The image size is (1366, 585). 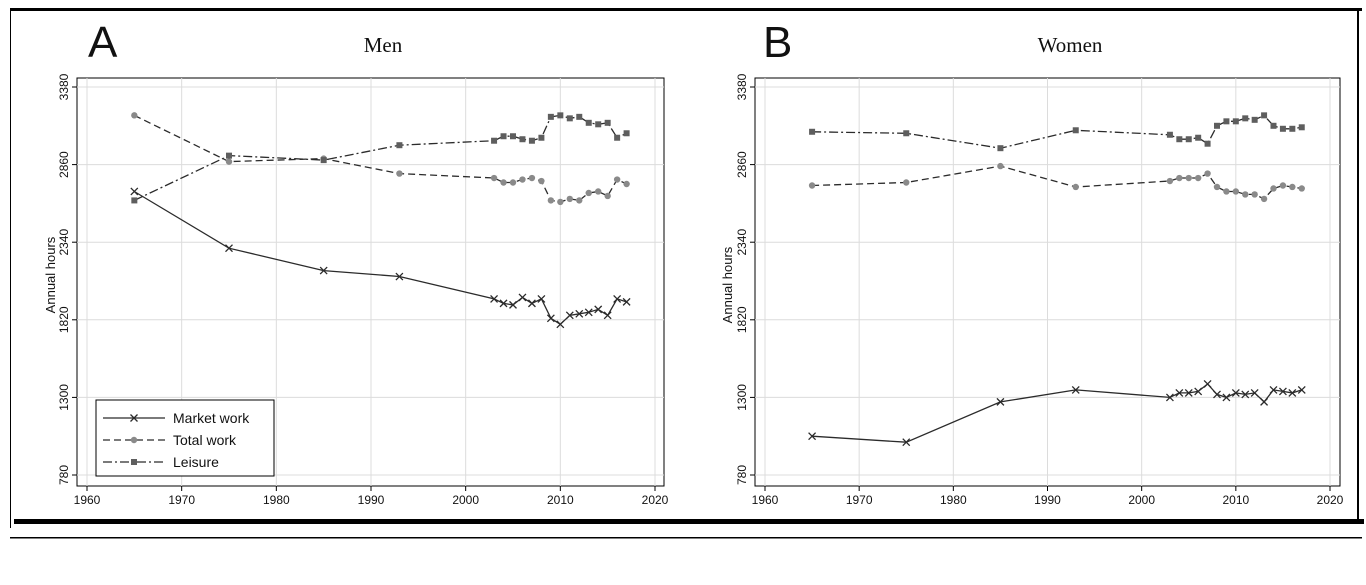 What do you see at coordinates (742, 397) in the screenshot?
I see `y-tick-label: 1300` at bounding box center [742, 397].